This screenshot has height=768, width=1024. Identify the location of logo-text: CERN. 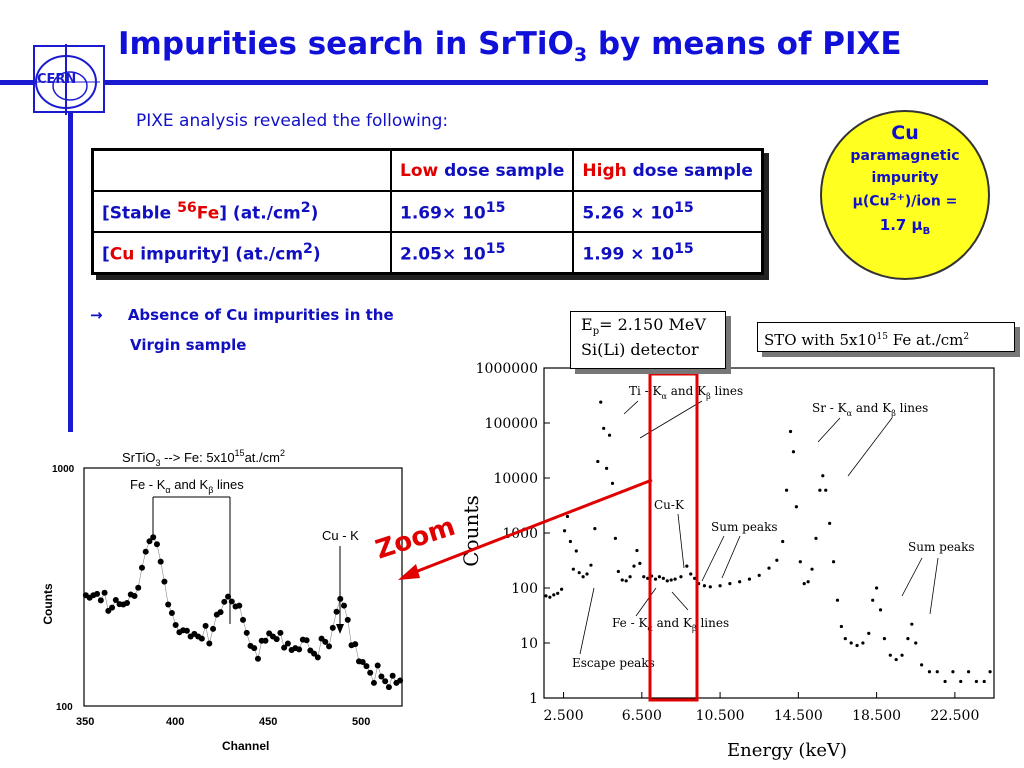
(56, 79).